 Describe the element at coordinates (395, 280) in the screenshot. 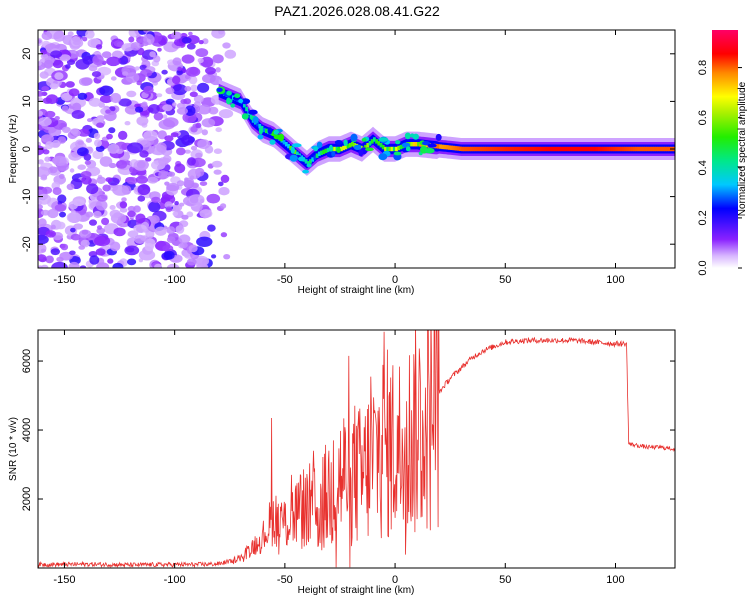

I see `x-tick-label: 0` at that location.